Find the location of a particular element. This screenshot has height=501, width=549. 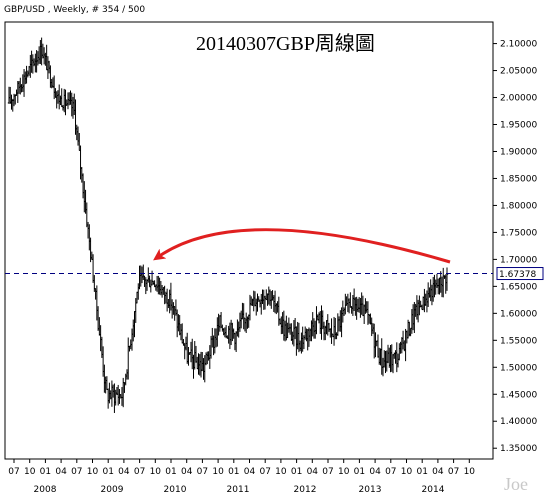

y-tick-label: 1.60000 is located at coordinates (518, 314).